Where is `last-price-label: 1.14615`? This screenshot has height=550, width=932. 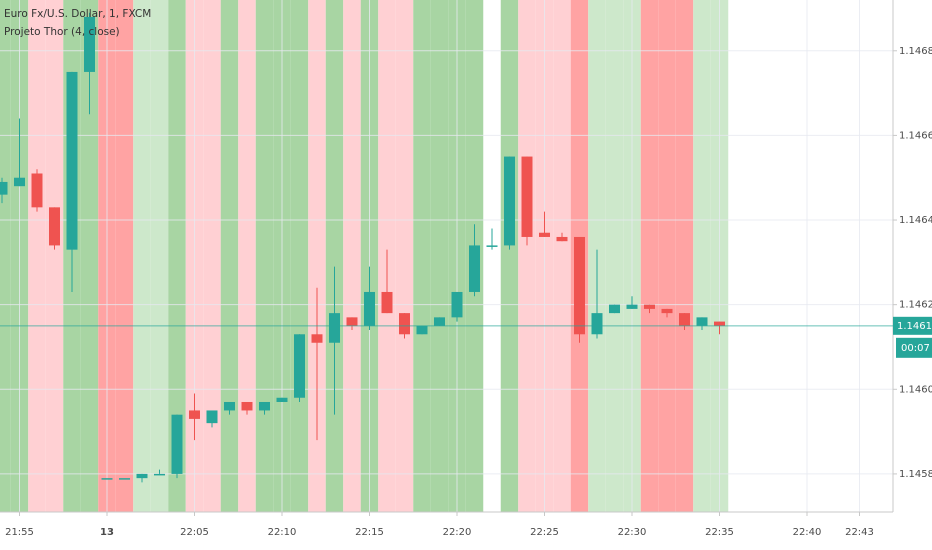 last-price-label: 1.14615 is located at coordinates (914, 326).